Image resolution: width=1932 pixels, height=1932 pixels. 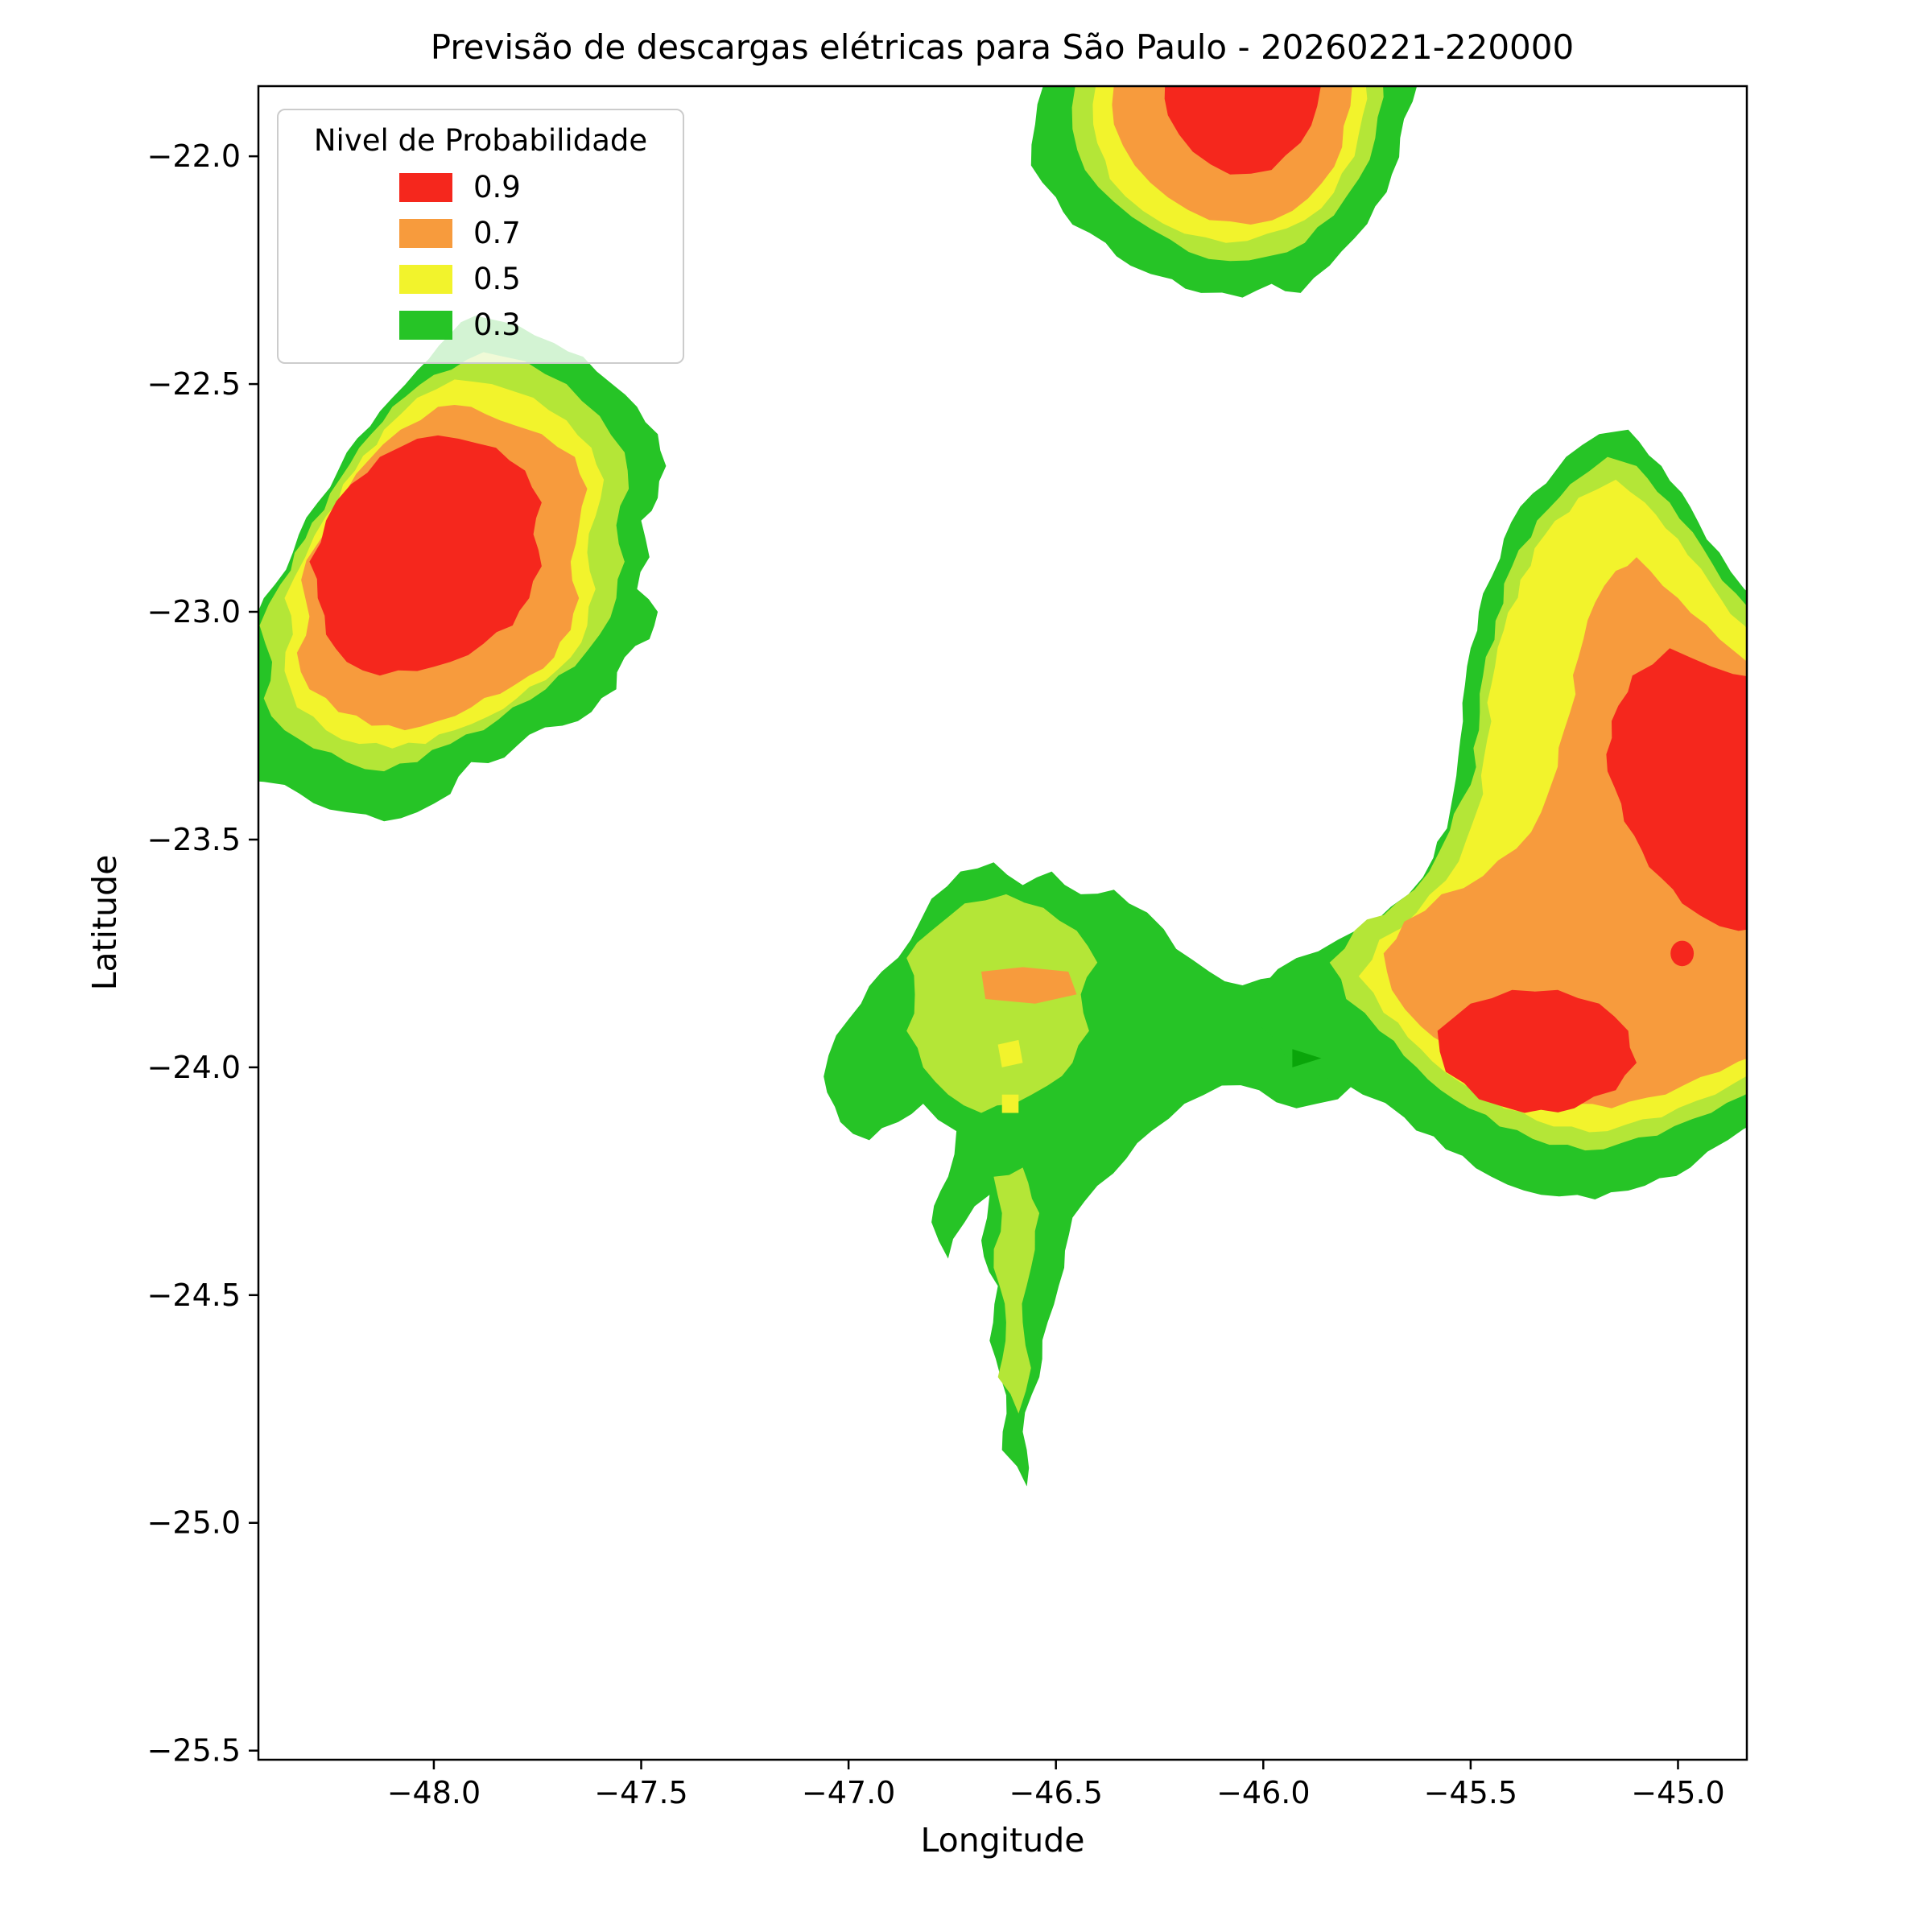 I want to click on legend-item-0.3: 0.3, so click(x=481, y=325).